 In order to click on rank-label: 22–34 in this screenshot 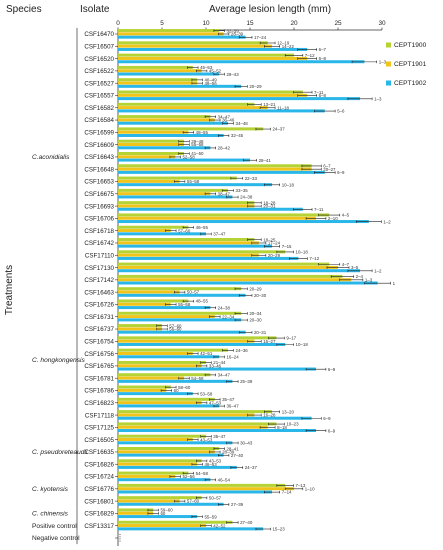, I will do `click(228, 316)`.